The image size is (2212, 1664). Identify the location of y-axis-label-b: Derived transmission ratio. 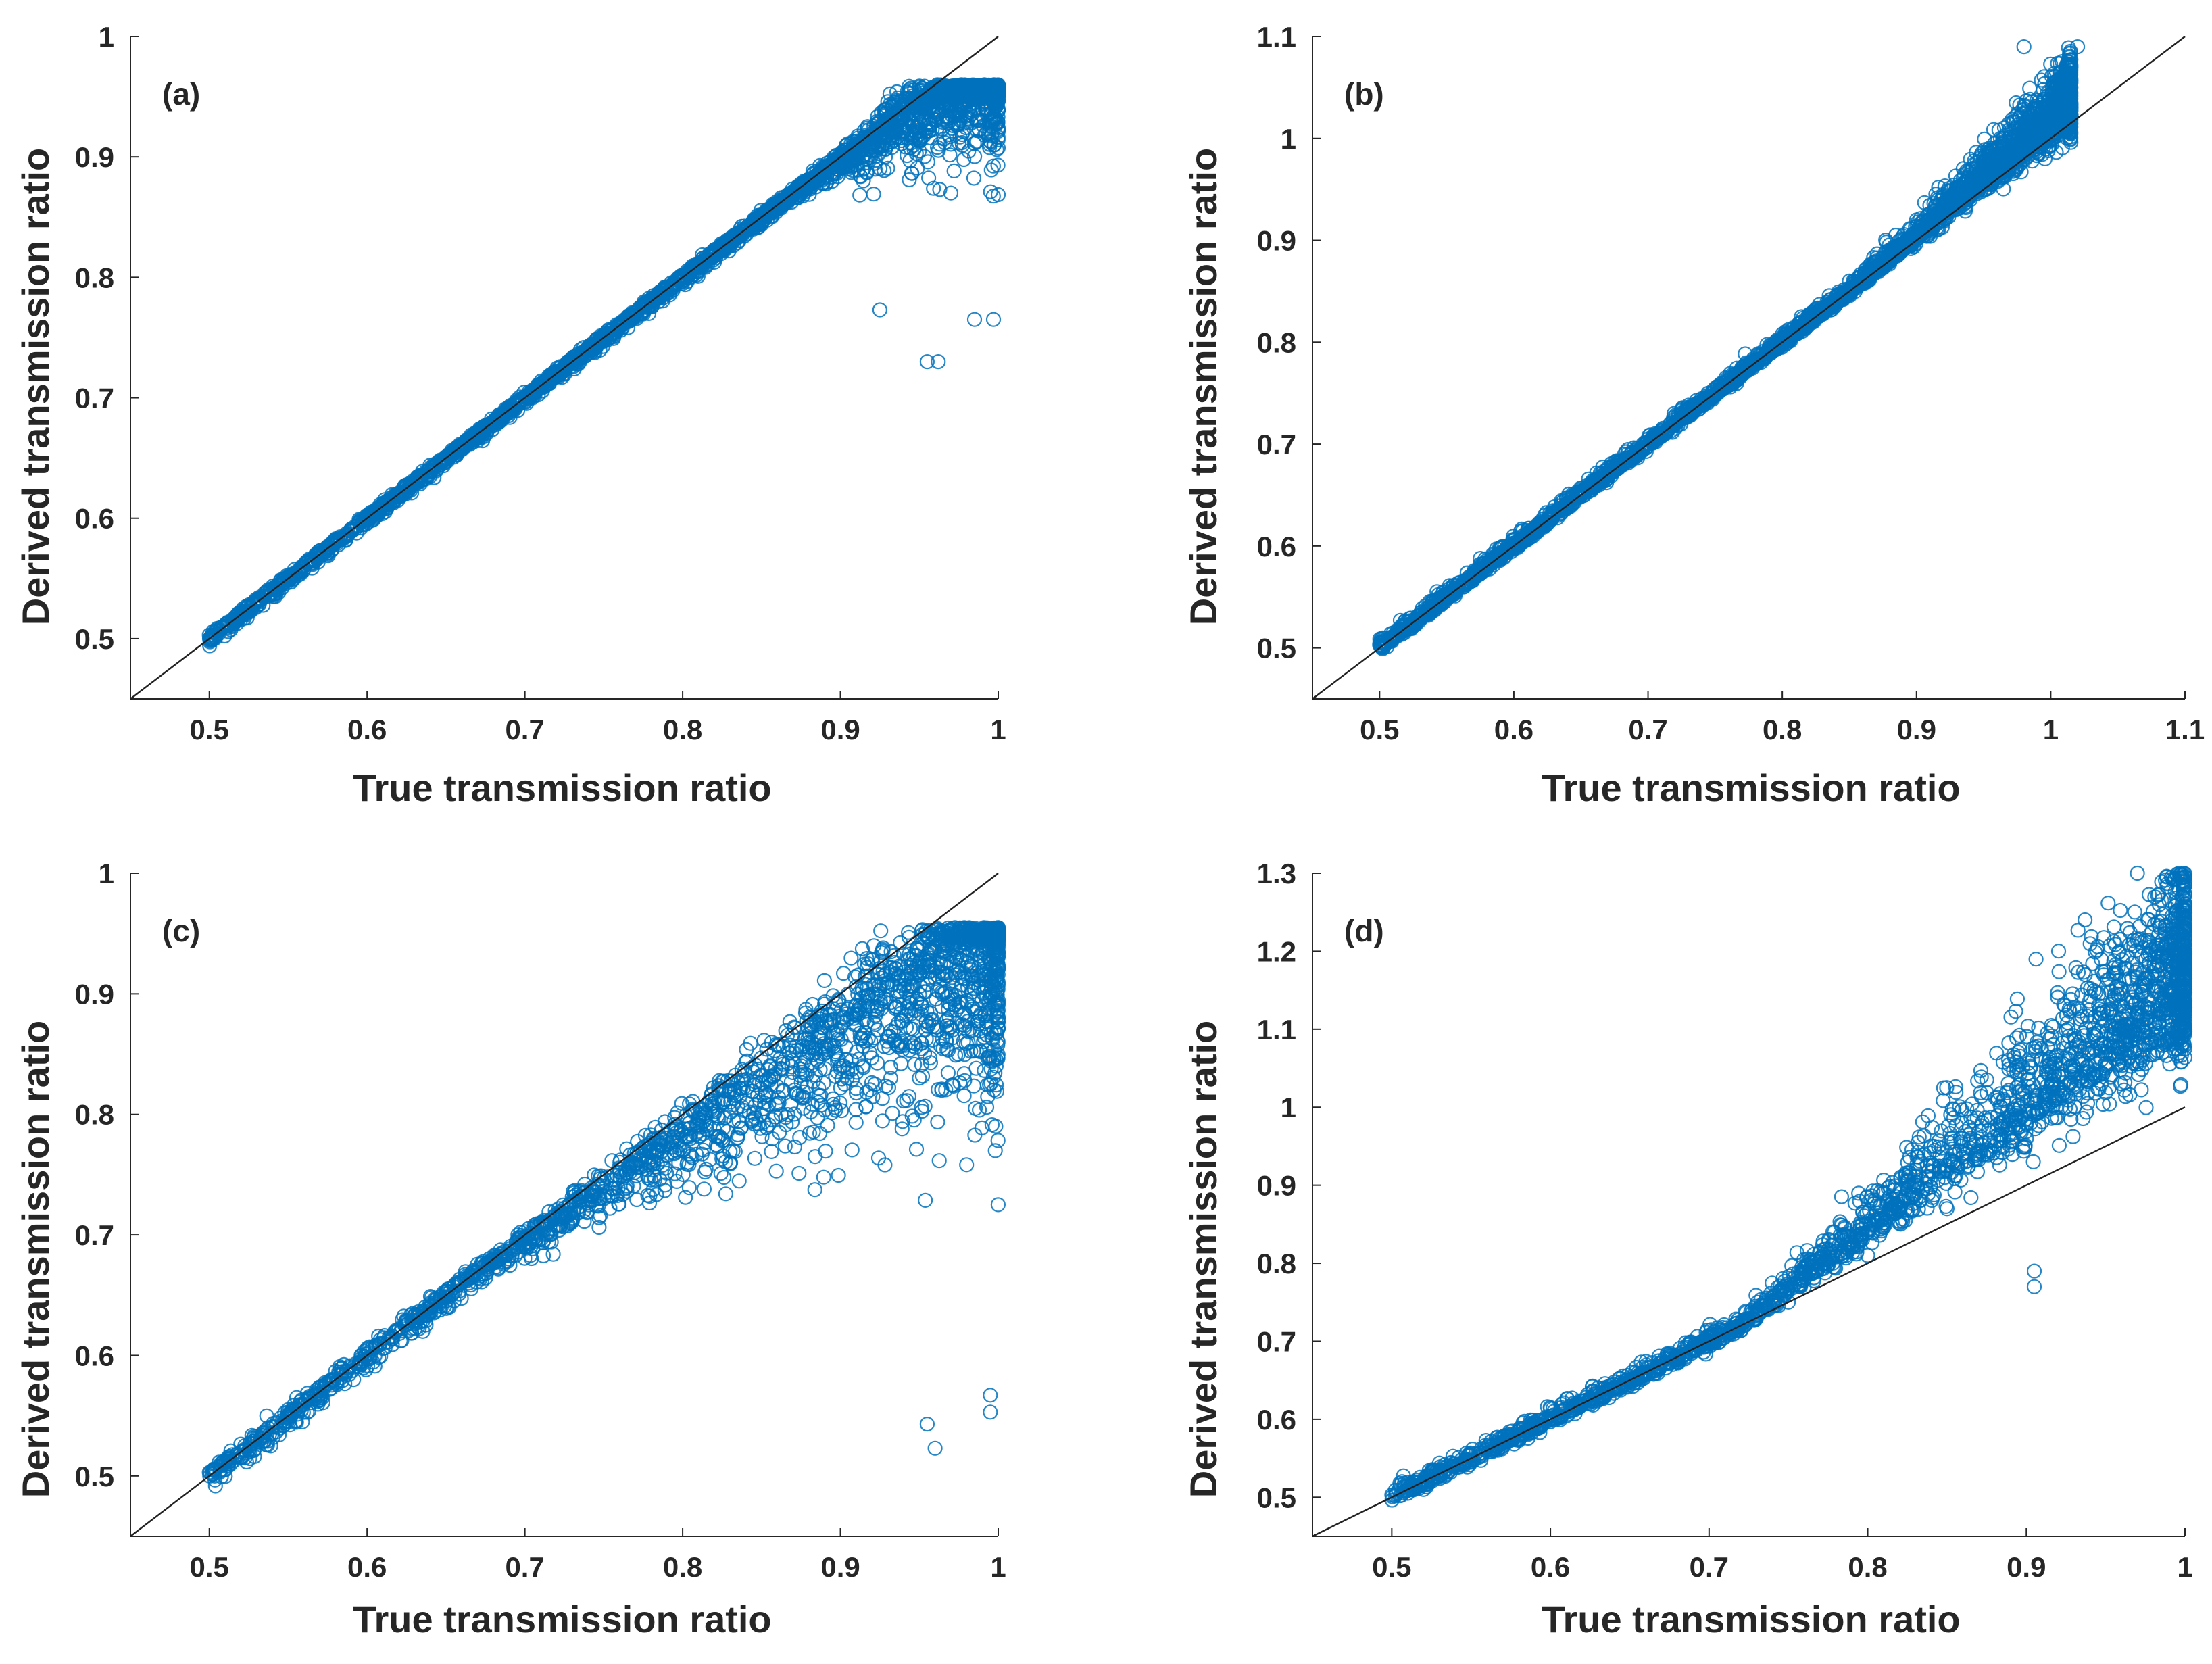
(1203, 386).